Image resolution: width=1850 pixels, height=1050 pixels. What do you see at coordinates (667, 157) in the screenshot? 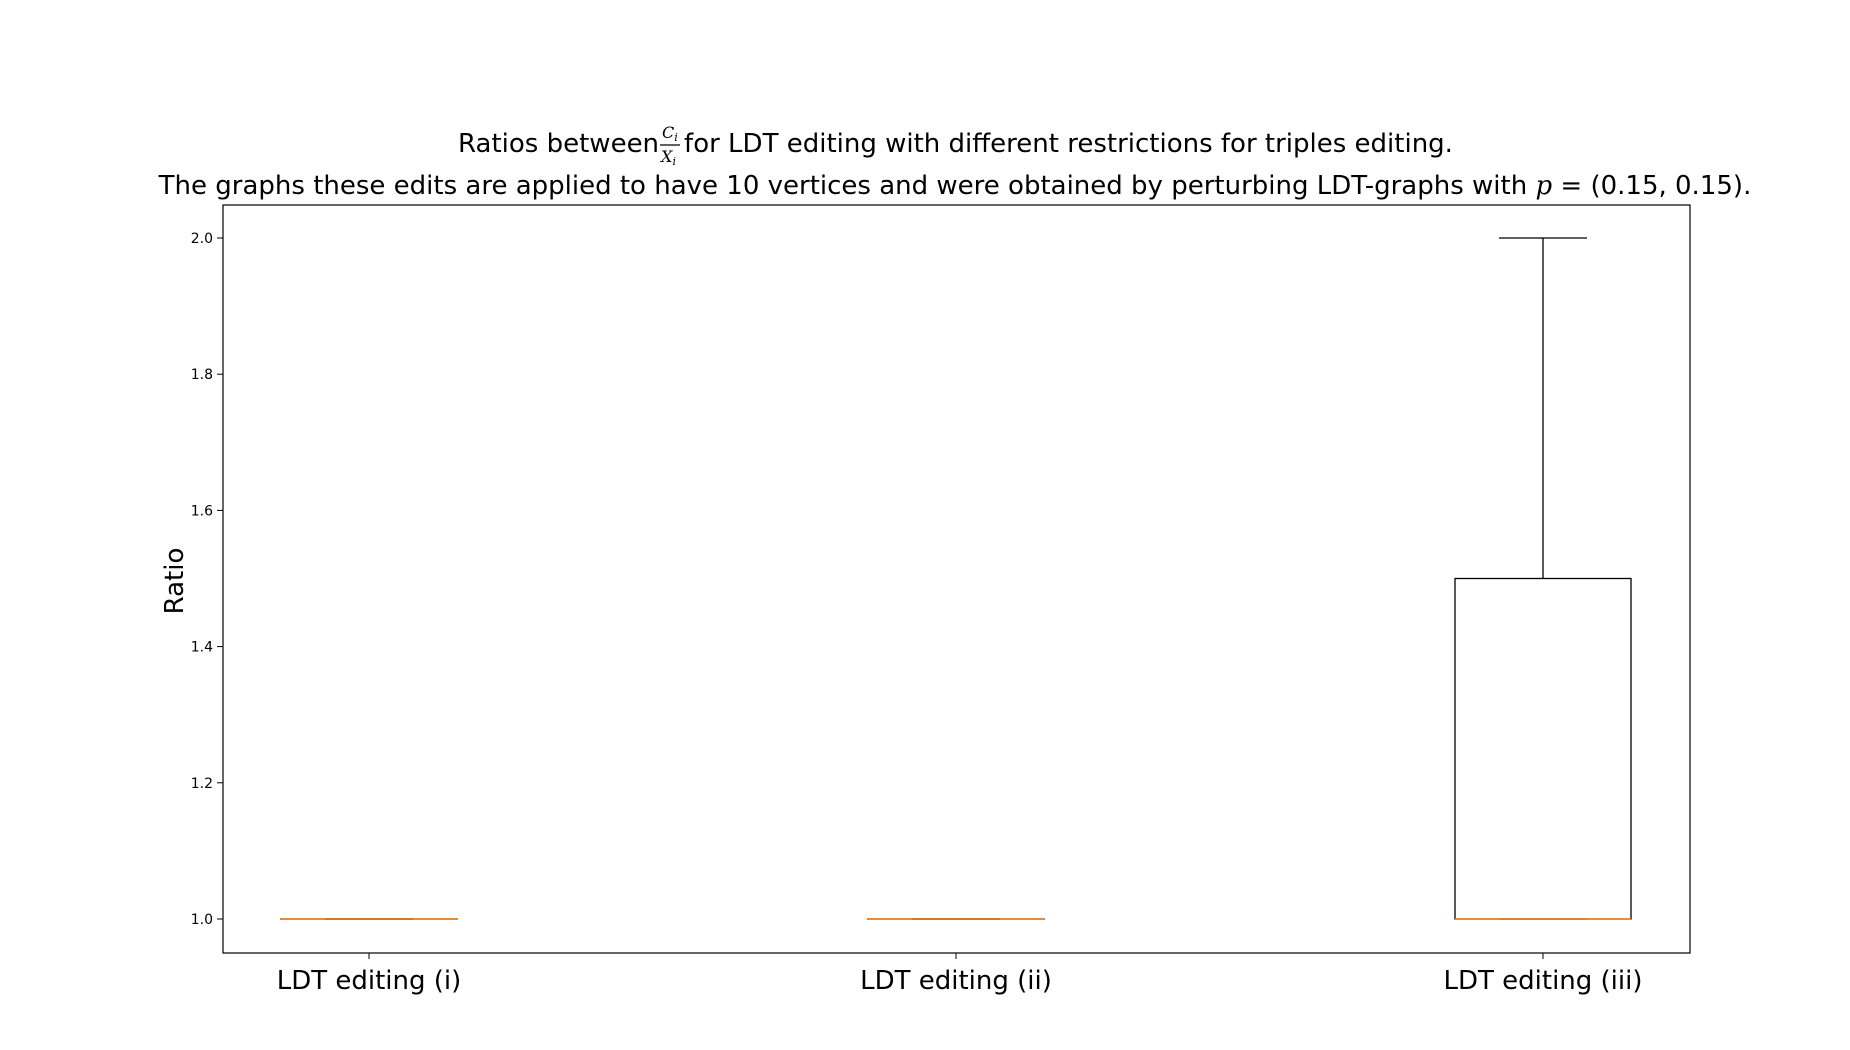
I see `fraction-denominator: Xi` at bounding box center [667, 157].